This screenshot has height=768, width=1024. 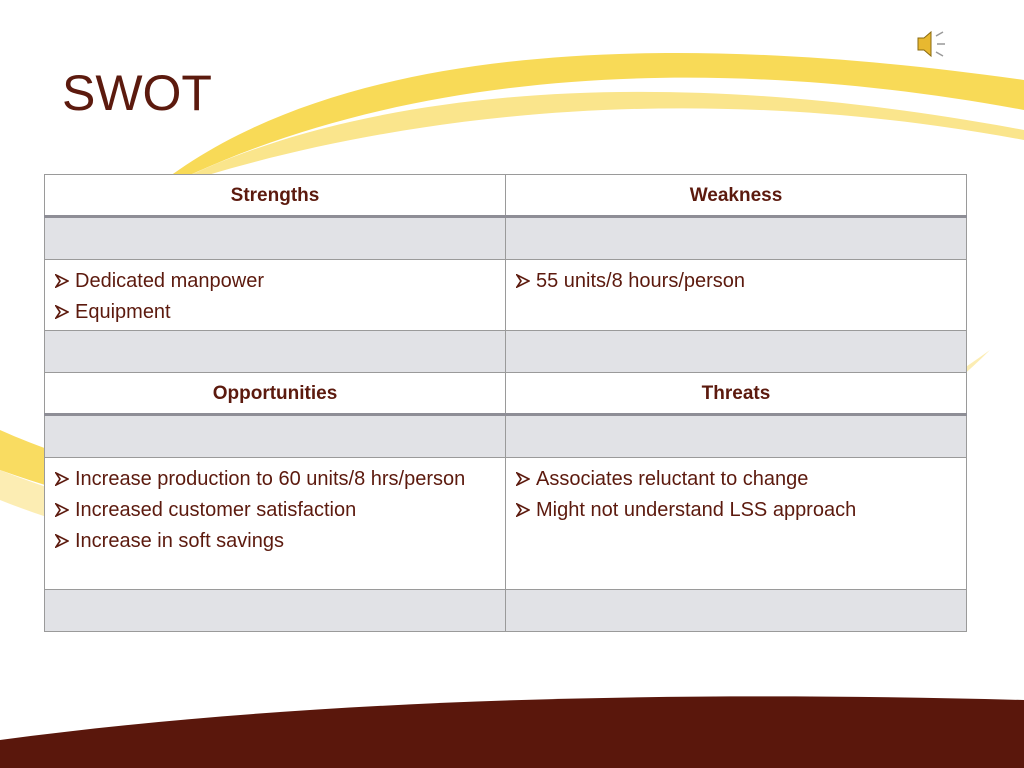 I want to click on cell: Dedicated manpower Equipment, so click(x=275, y=295).